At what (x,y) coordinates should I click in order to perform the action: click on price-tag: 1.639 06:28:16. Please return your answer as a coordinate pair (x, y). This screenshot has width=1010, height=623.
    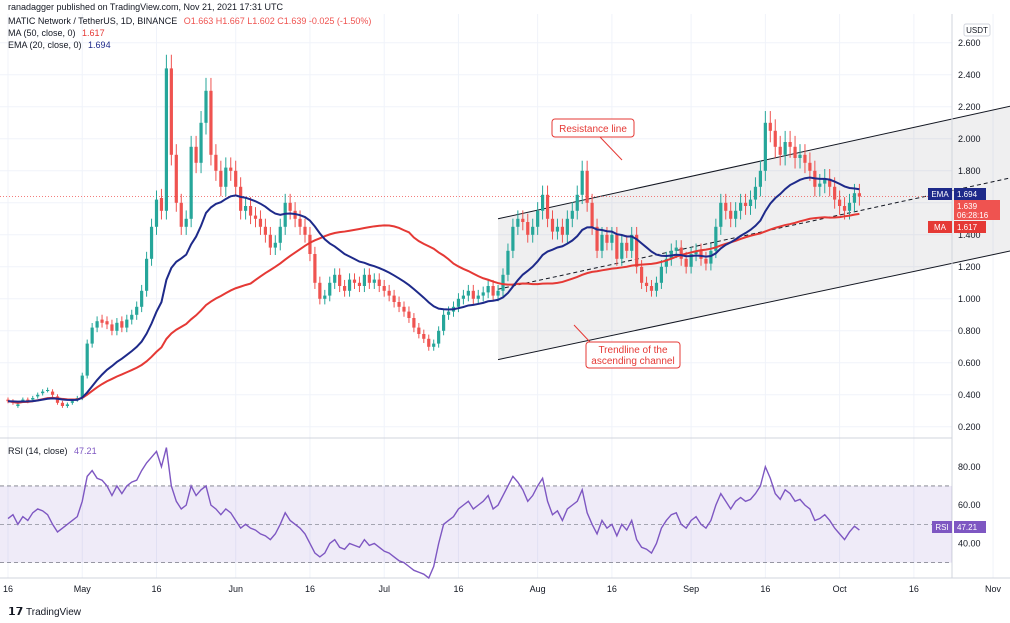
    Looking at the image, I should click on (977, 210).